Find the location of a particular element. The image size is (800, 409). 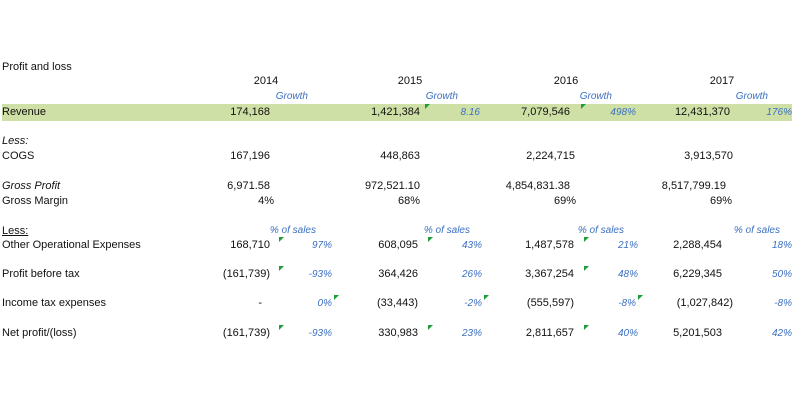

cell-cogs: 448,863 is located at coordinates (400, 156).